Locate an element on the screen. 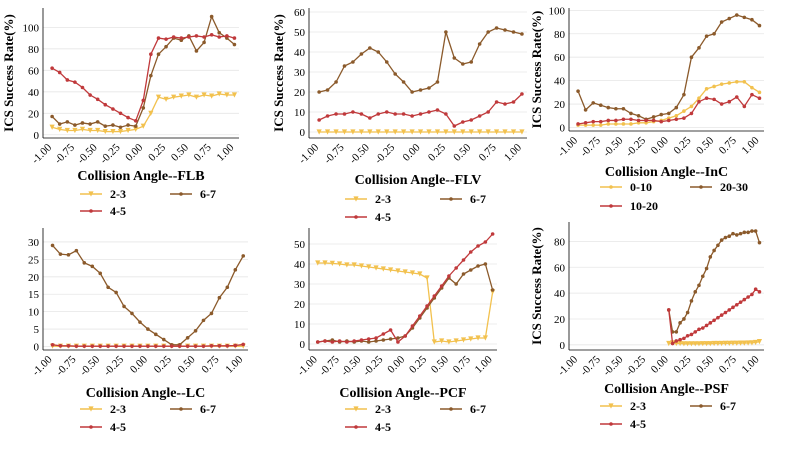 The height and width of the screenshot is (449, 800). x-tick-label: 0.00 is located at coordinates (139, 364).